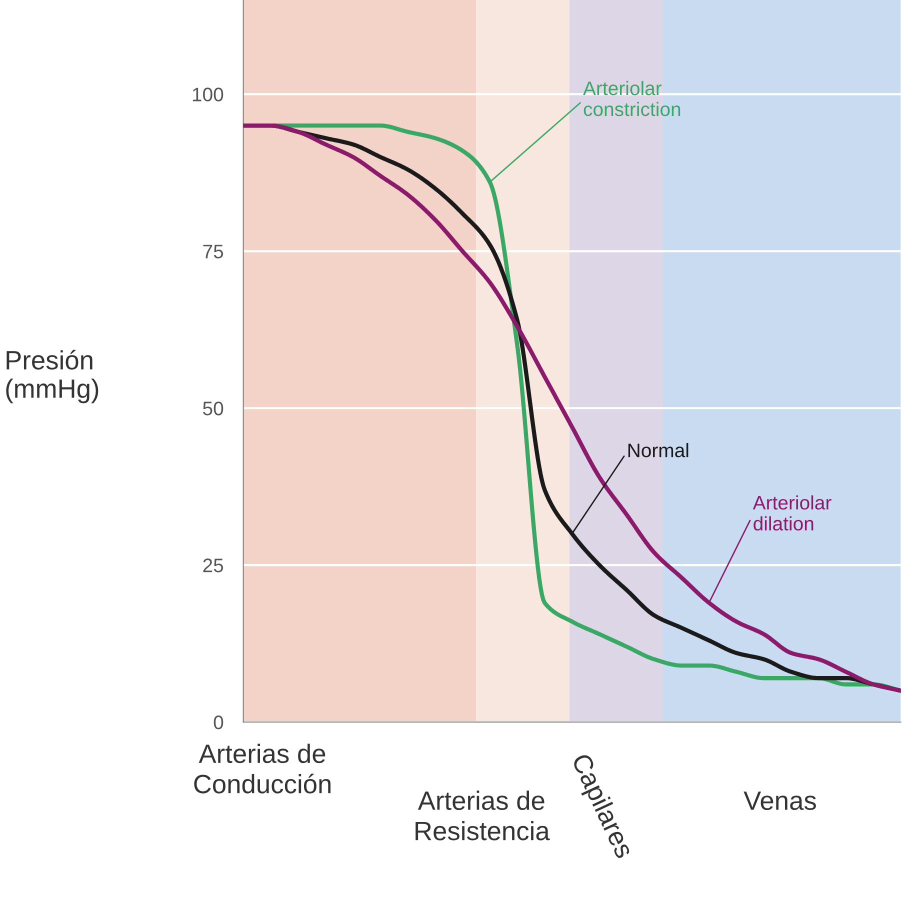 The height and width of the screenshot is (914, 908). Describe the element at coordinates (792, 513) in the screenshot. I see `text: Arteriolar dilation` at that location.